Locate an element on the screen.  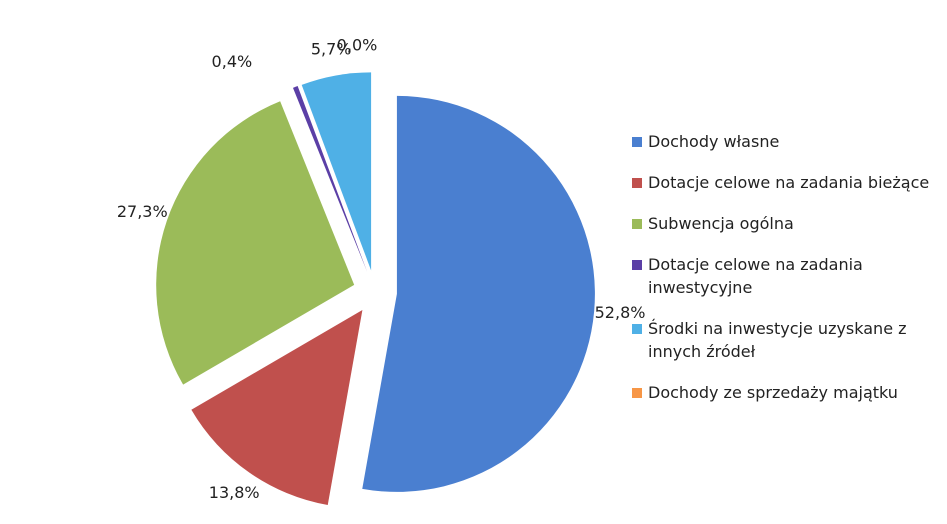
legend-item: Dochody własne is located at coordinates (787, 141).